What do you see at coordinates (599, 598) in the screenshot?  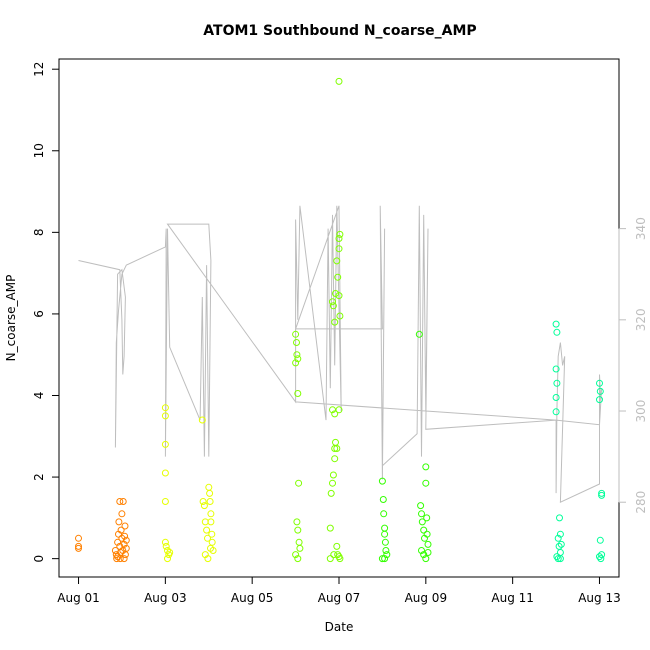 I see `x-tick-label: Aug 13` at bounding box center [599, 598].